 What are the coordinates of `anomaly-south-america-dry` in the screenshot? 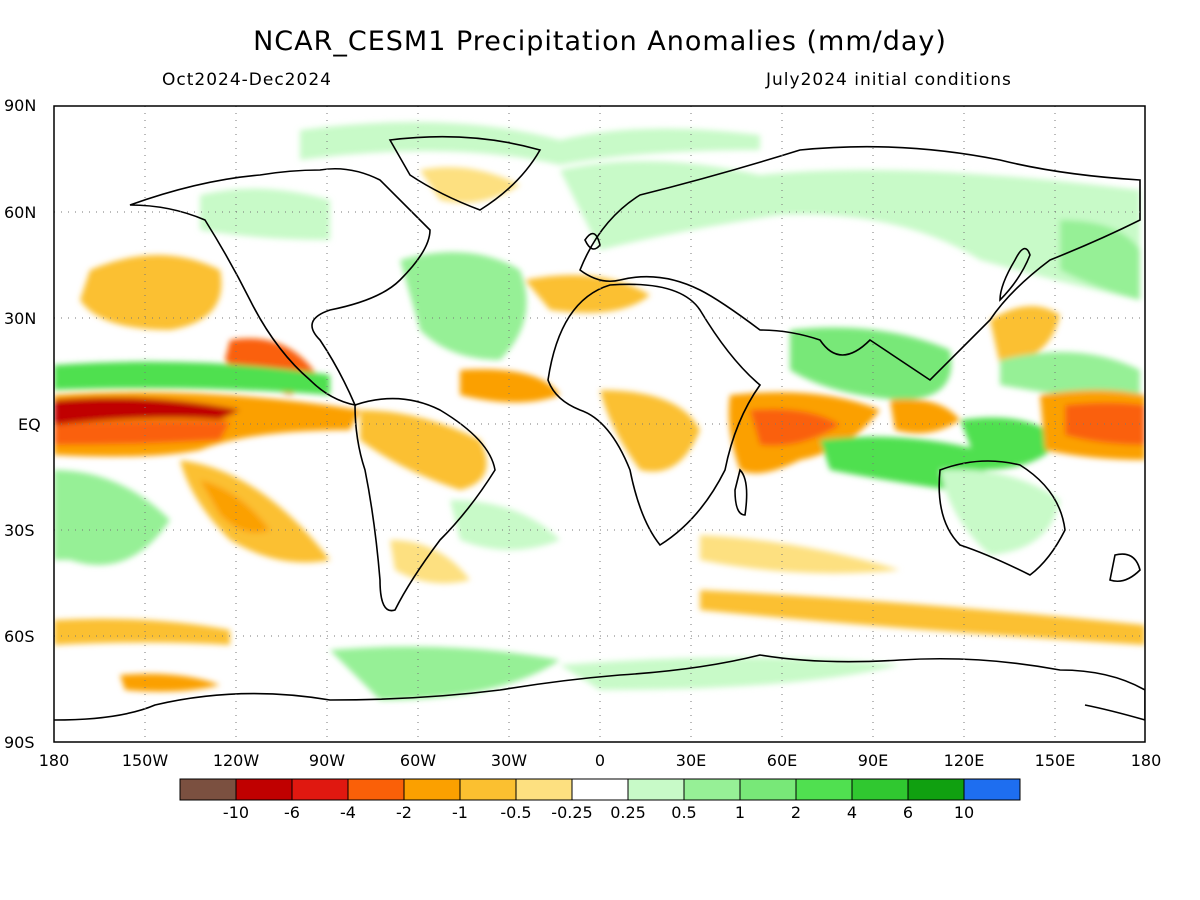 It's located at (423, 450).